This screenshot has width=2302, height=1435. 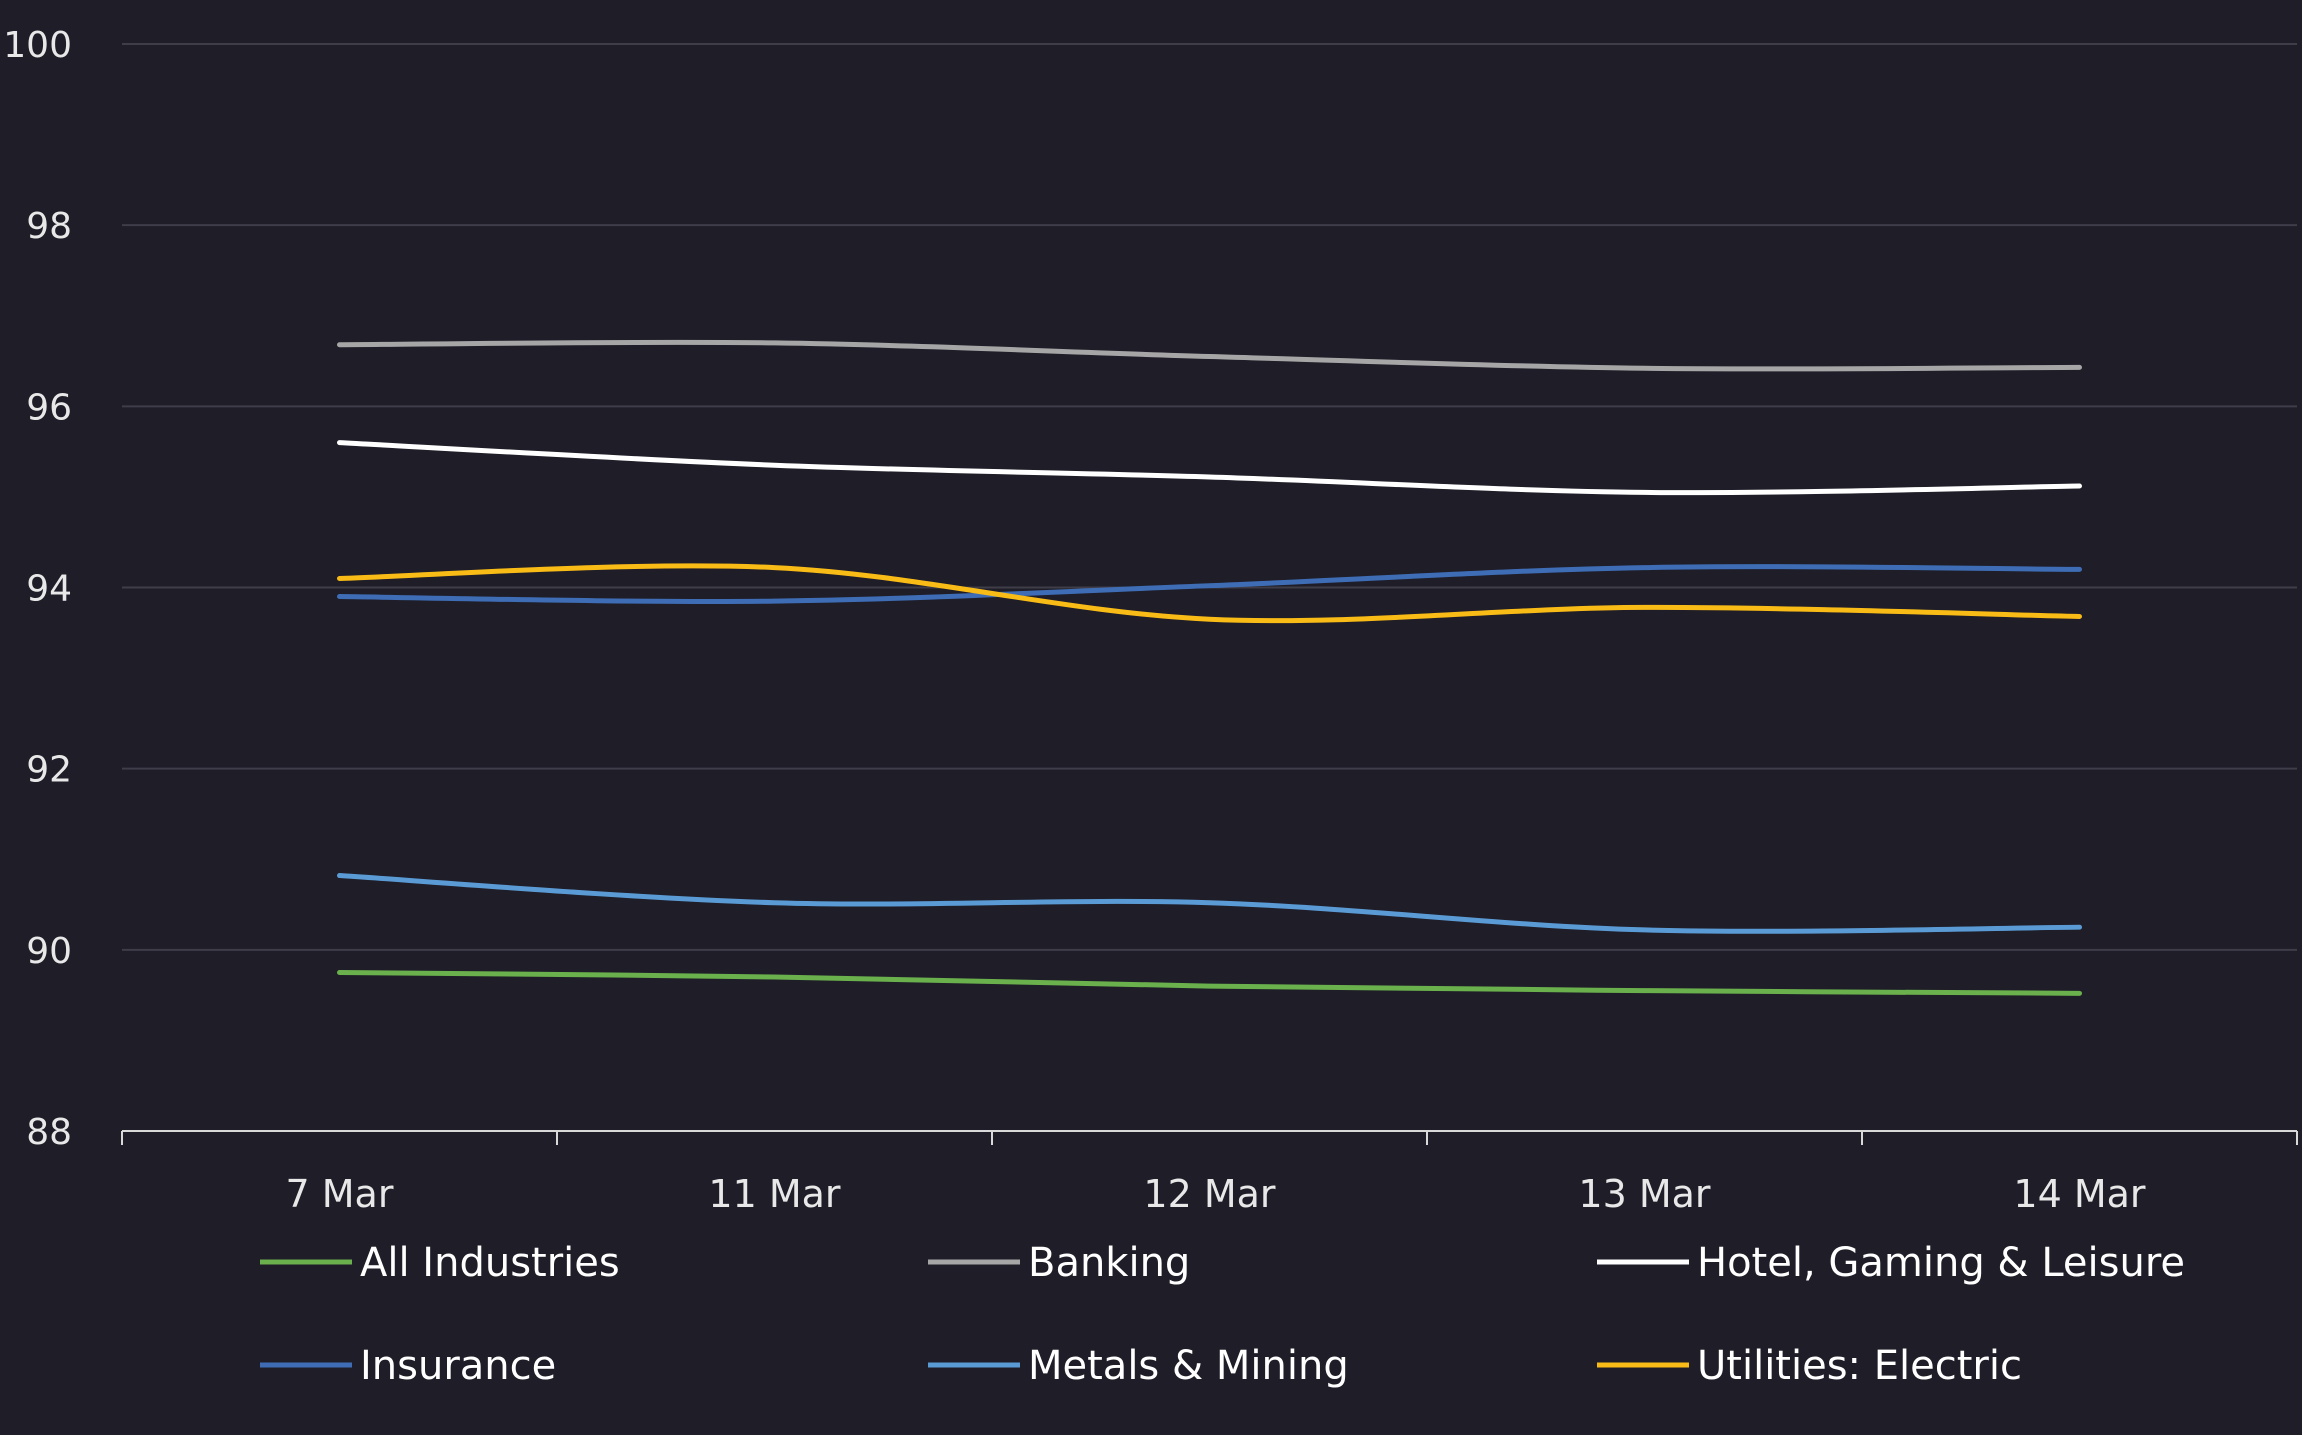 I want to click on series-line-insurance, so click(x=1209, y=584).